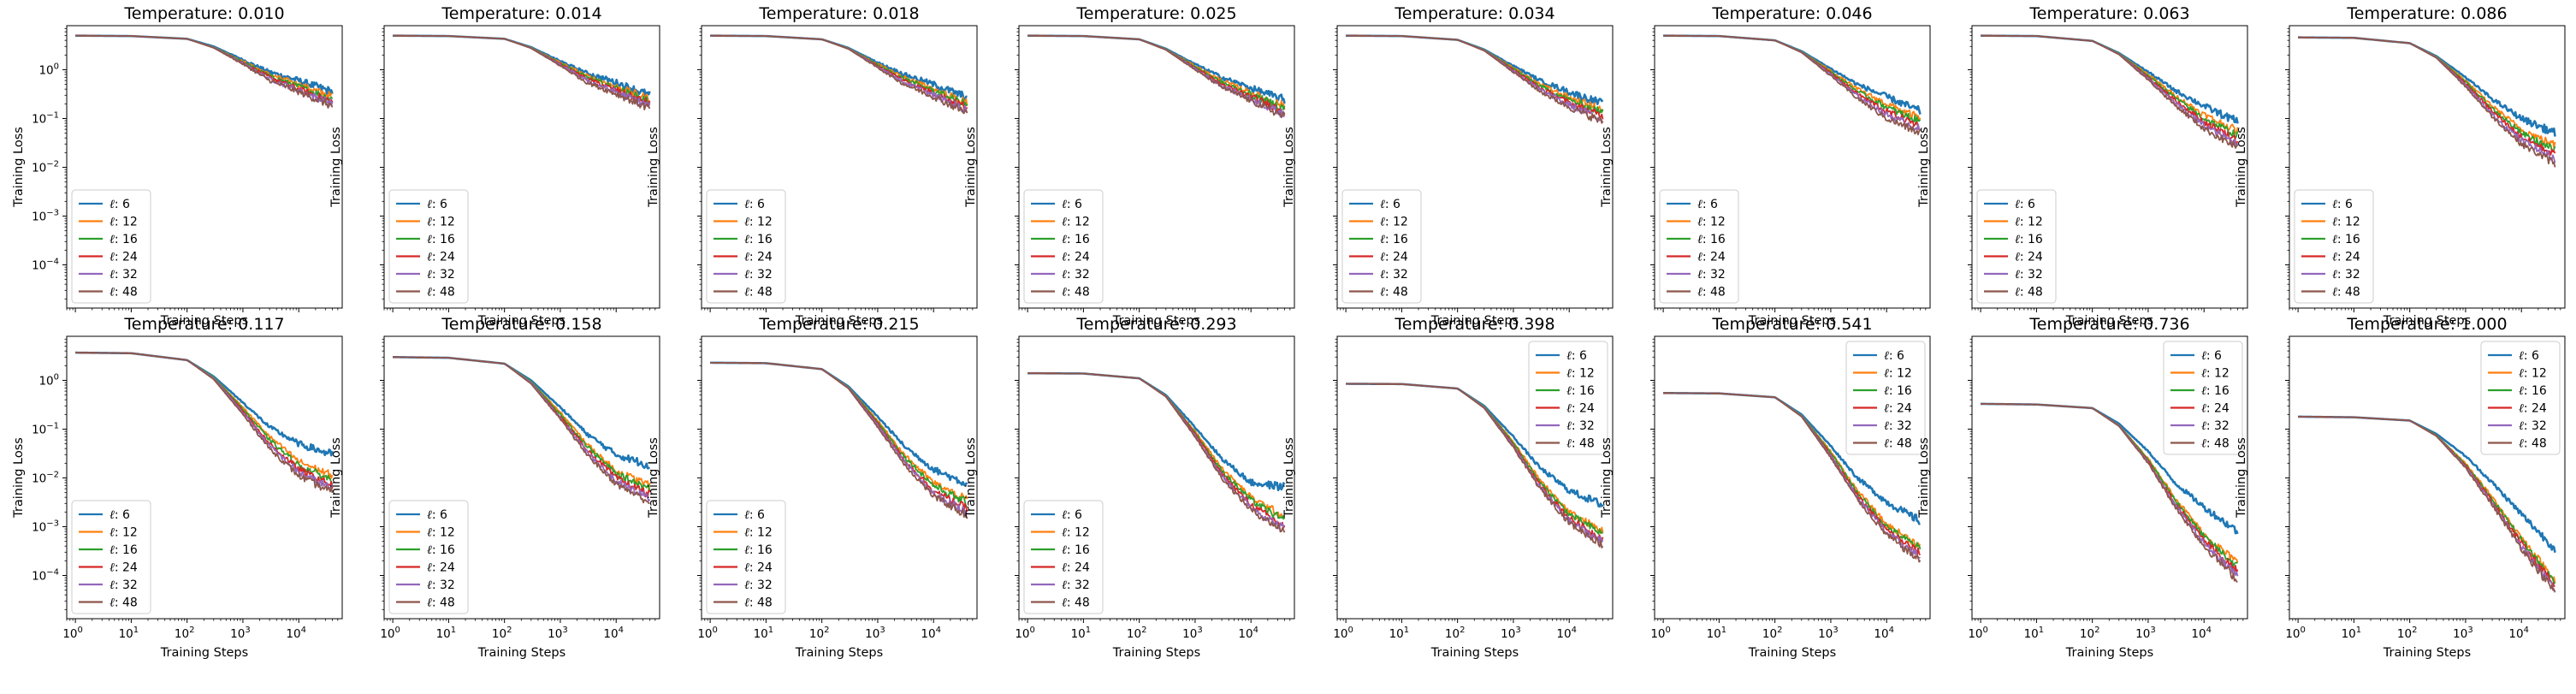  I want to click on series-line-l32, so click(839, 74).